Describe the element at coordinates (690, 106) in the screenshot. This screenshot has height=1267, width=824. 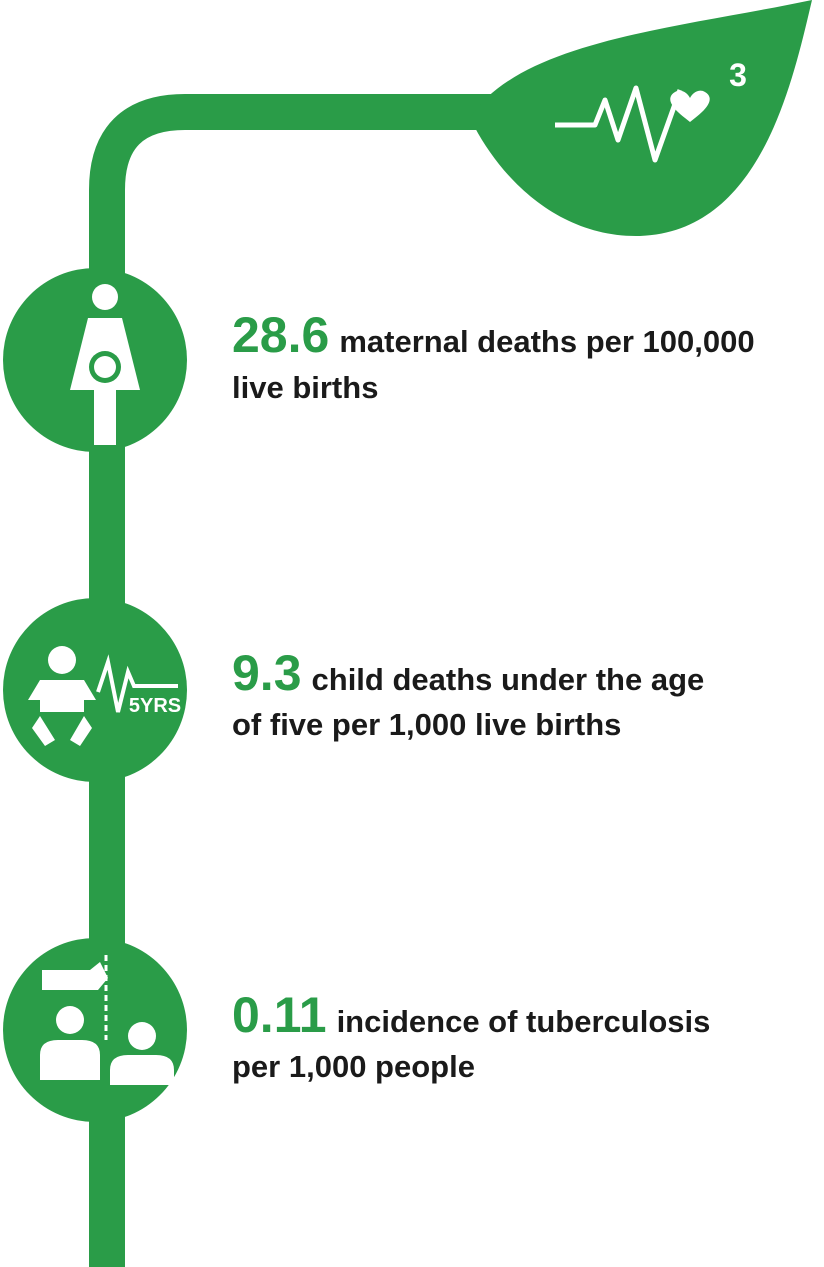
I see `heart-icon` at that location.